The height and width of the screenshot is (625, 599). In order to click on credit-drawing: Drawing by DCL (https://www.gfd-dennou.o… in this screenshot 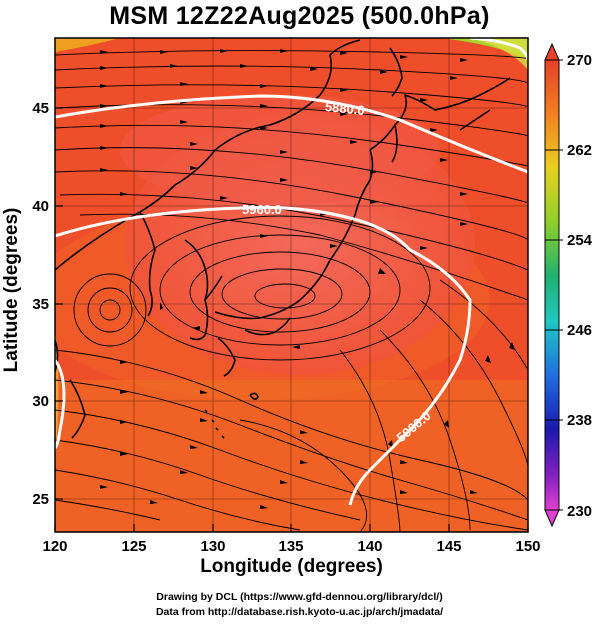, I will do `click(299, 597)`.